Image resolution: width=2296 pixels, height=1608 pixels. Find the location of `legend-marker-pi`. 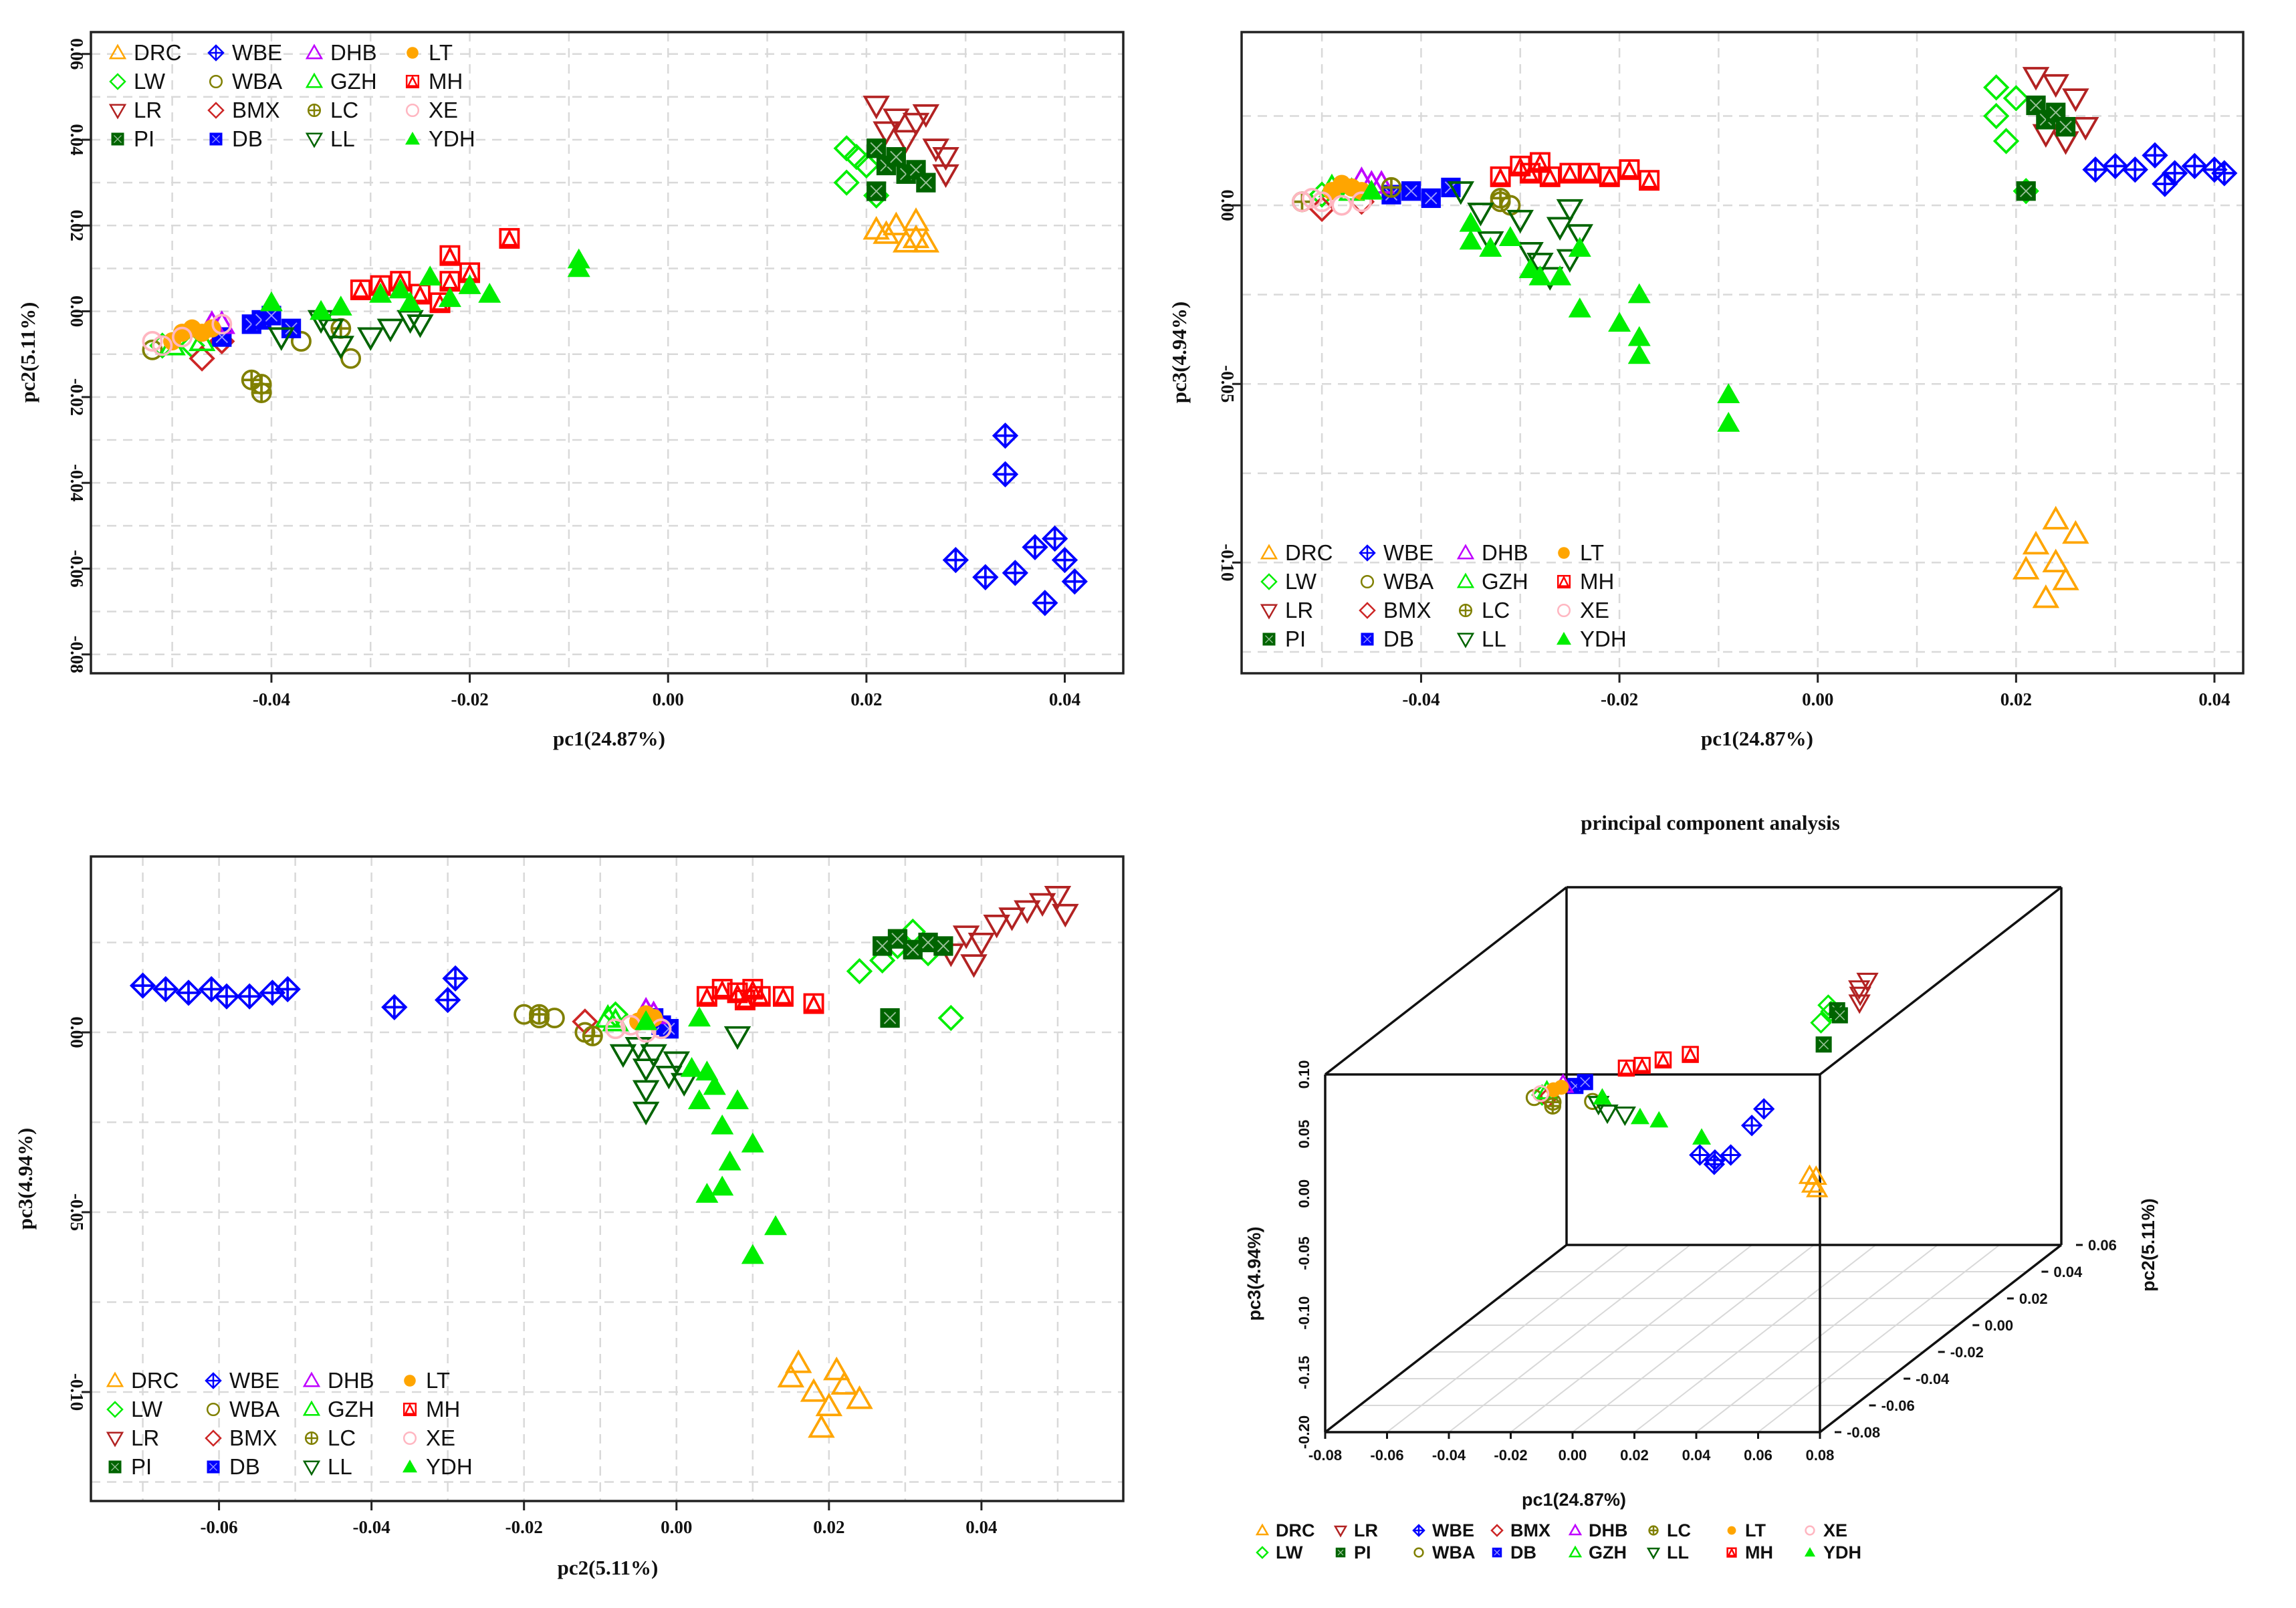

legend-marker-pi is located at coordinates (1269, 639).